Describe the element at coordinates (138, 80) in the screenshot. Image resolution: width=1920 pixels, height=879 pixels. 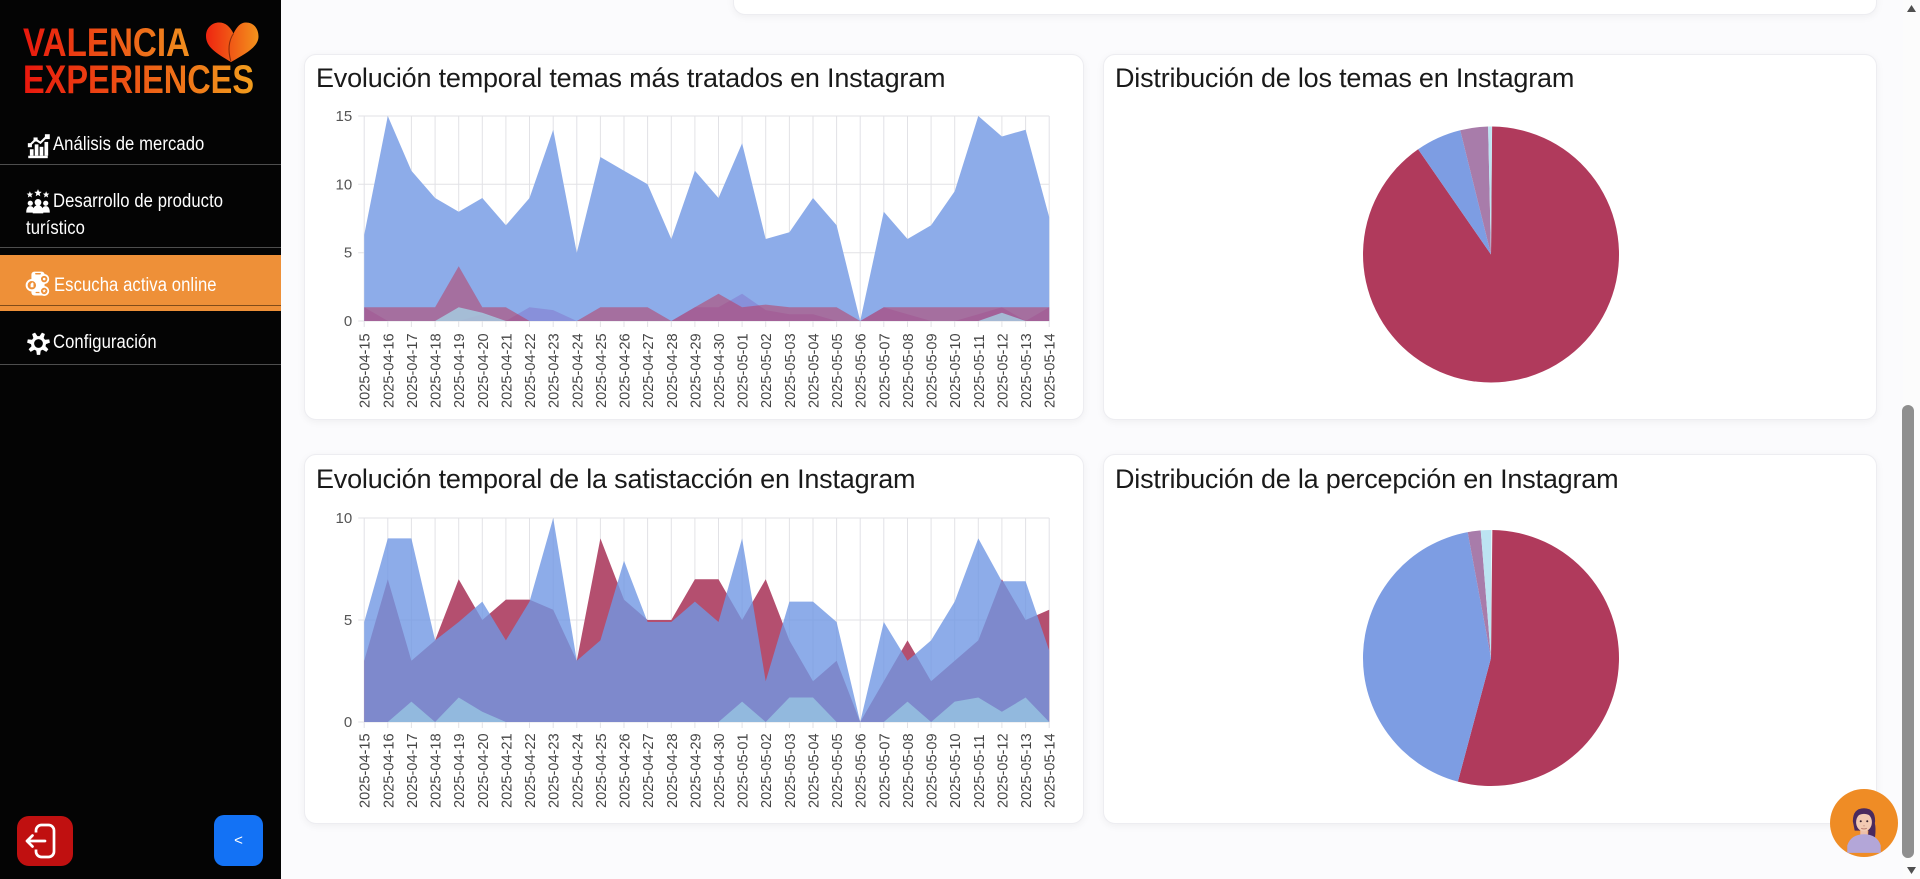
I see `svg-text: EXPERIENCES` at that location.